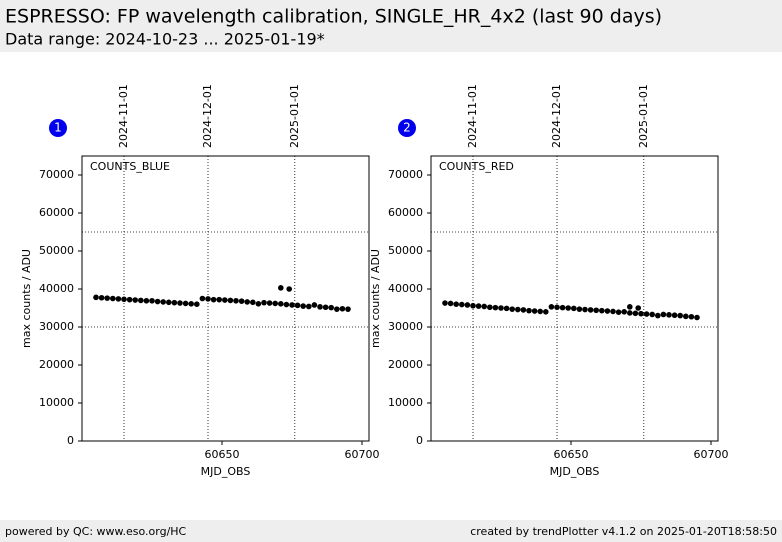 Image resolution: width=782 pixels, height=542 pixels. What do you see at coordinates (405, 174) in the screenshot?
I see `y-tick-label: 70000` at bounding box center [405, 174].